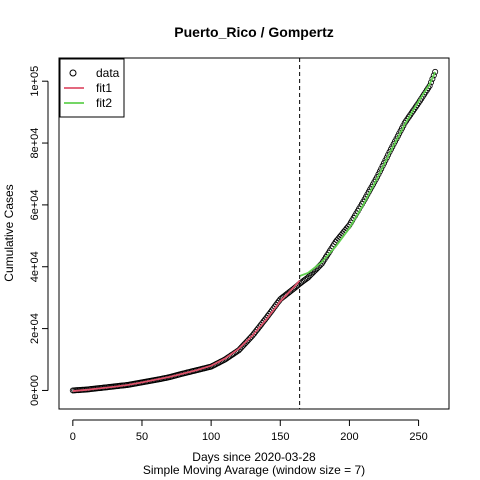  I want to click on legend-entry-fit1: fit1, so click(88, 88).